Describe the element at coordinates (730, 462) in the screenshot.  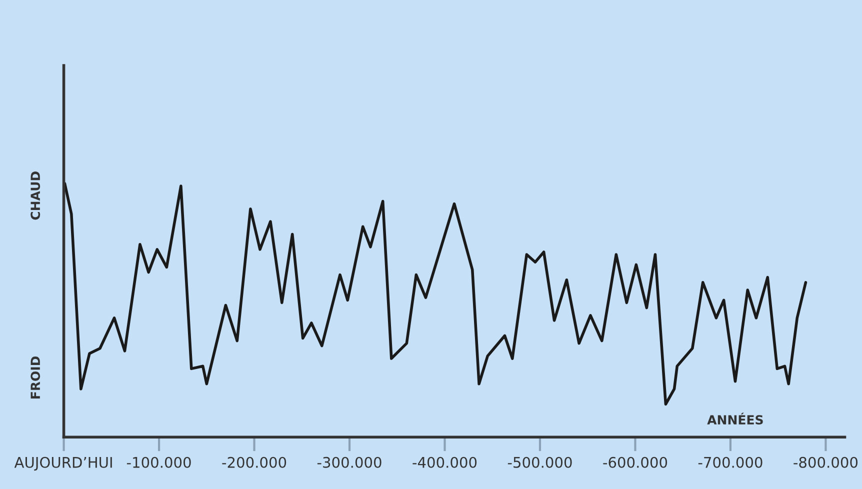
I see `x-tick-label: -700.000` at that location.